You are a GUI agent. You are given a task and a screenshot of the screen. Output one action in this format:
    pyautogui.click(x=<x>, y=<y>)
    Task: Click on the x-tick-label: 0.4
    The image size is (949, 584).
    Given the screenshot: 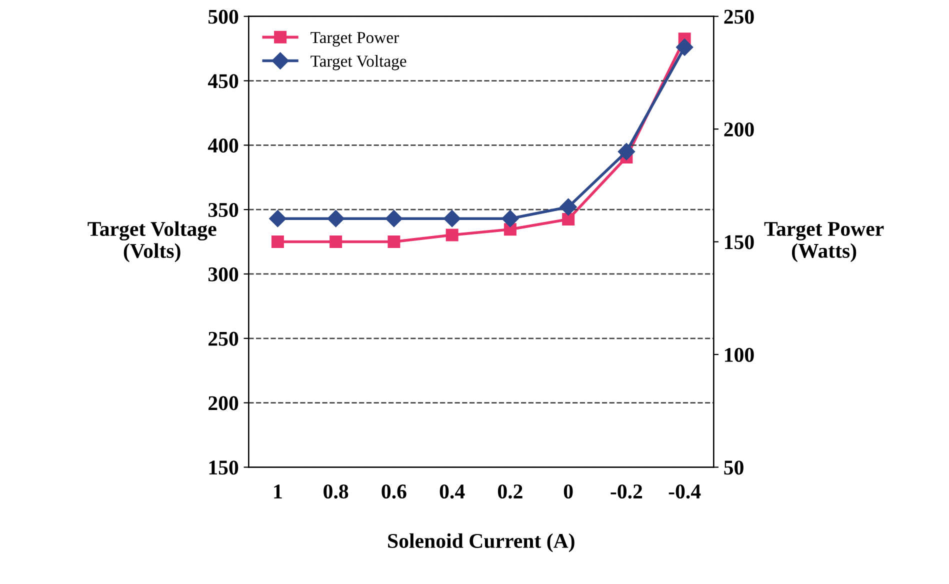 What is the action you would take?
    pyautogui.click(x=452, y=491)
    